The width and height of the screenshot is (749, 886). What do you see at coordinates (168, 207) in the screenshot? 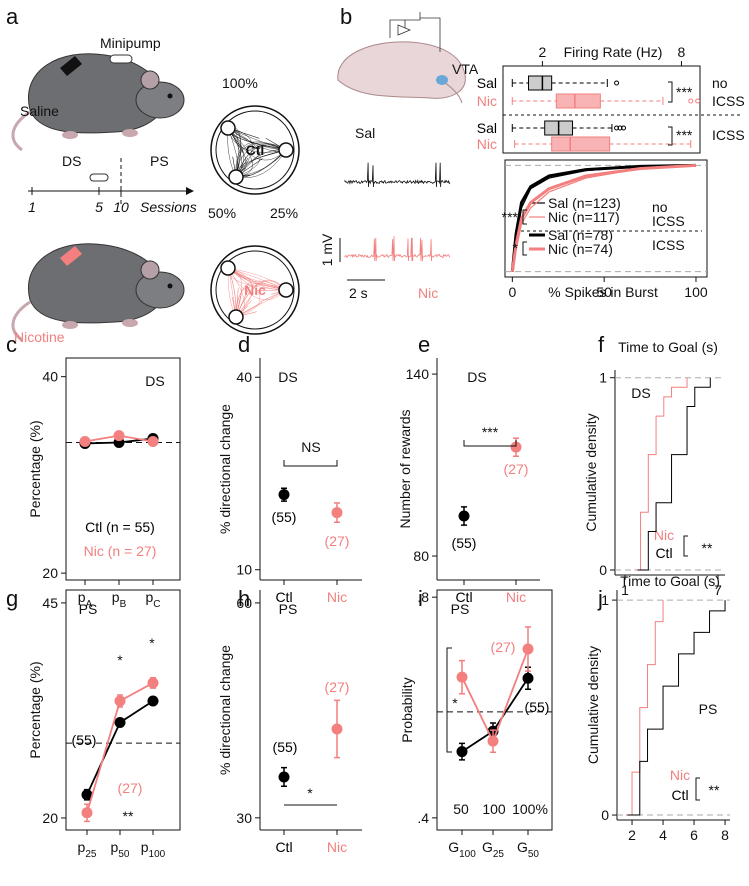
I see `timeline-xlabel: Sessions` at bounding box center [168, 207].